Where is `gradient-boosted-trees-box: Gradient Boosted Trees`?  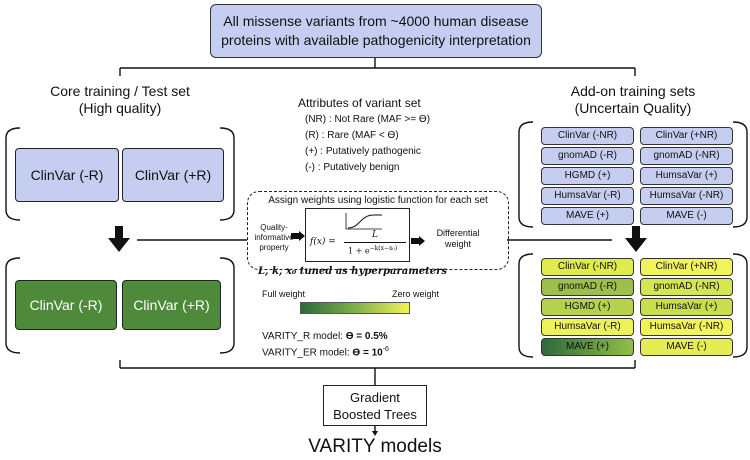 gradient-boosted-trees-box: Gradient Boosted Trees is located at coordinates (375, 405).